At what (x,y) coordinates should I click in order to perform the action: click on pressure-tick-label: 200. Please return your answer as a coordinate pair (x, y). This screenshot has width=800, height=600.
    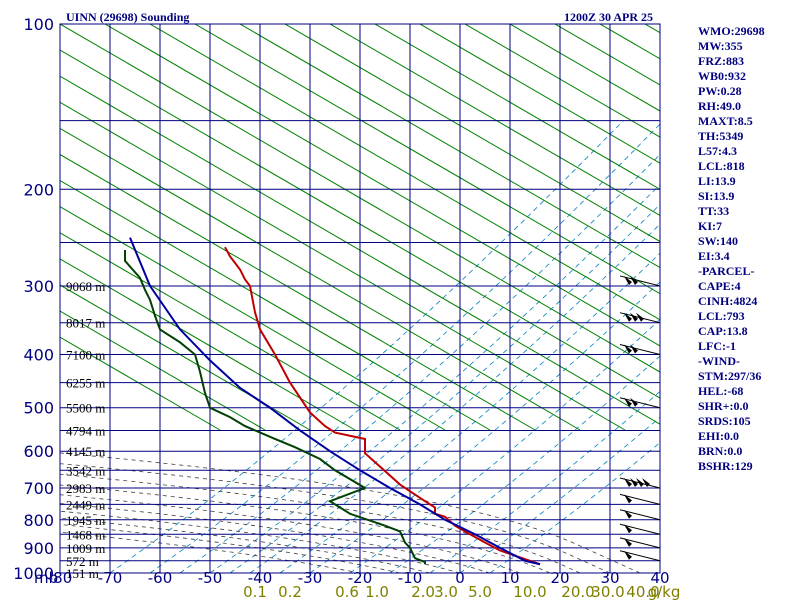
    Looking at the image, I should click on (38, 189).